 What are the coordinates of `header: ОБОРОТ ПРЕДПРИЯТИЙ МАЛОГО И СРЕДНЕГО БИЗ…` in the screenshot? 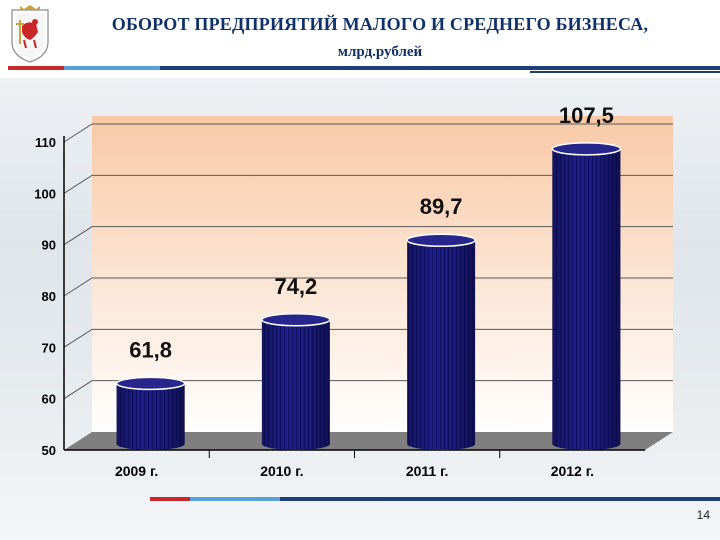 It's located at (360, 39).